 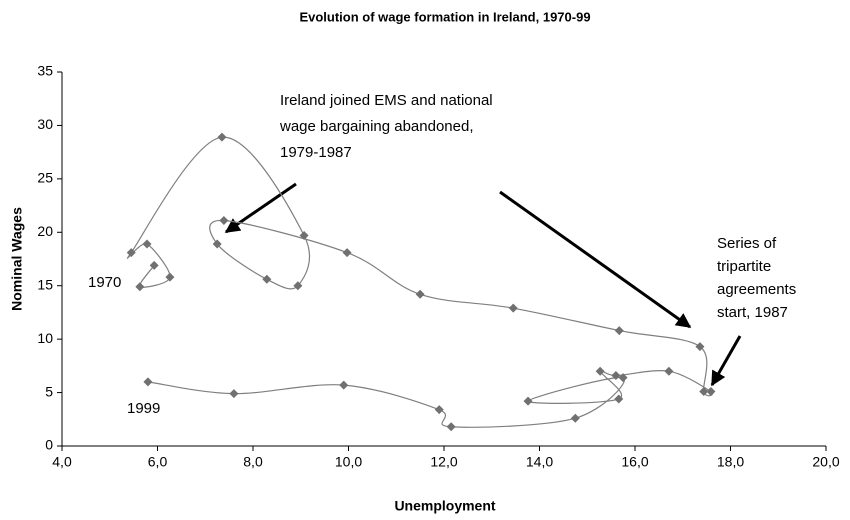 What do you see at coordinates (752, 312) in the screenshot?
I see `annotation: start, 1987` at bounding box center [752, 312].